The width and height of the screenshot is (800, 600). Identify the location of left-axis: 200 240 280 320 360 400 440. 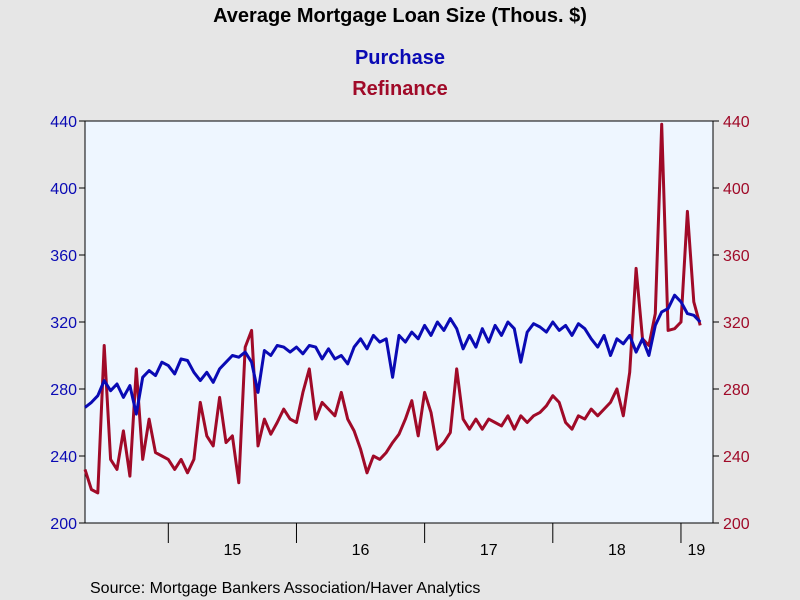
(67, 323).